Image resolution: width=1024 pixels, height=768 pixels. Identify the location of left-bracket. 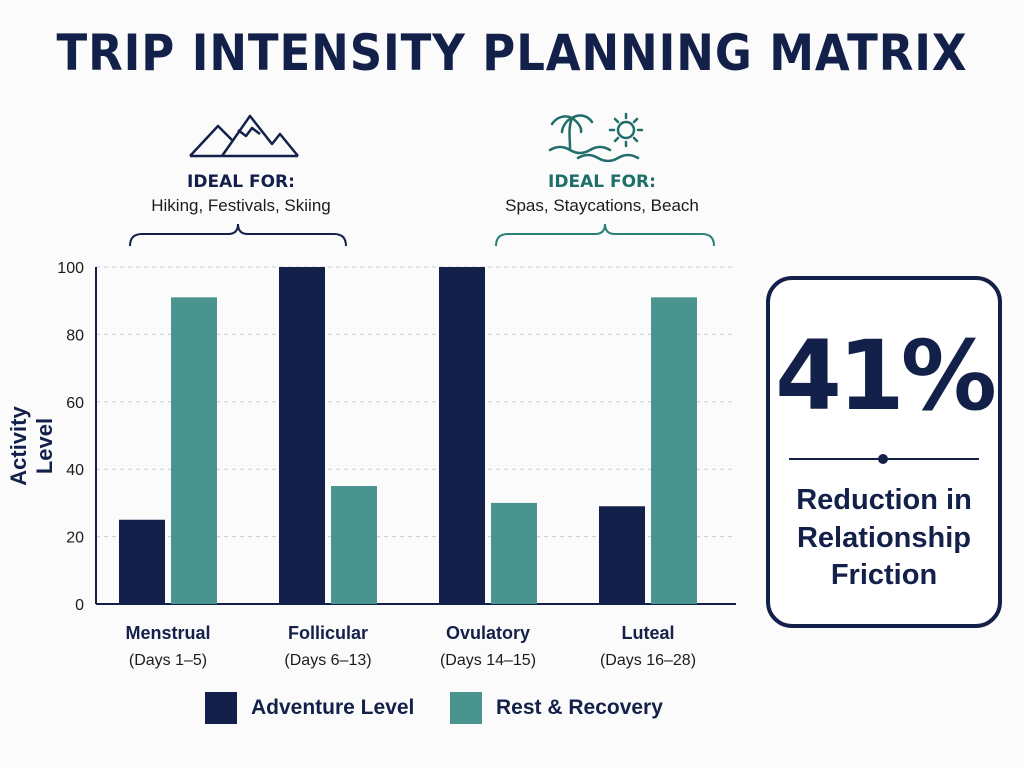
(238, 235).